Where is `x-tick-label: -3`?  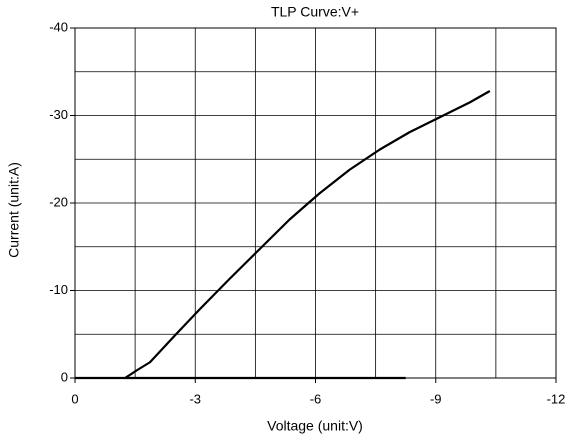
x-tick-label: -3 is located at coordinates (195, 398).